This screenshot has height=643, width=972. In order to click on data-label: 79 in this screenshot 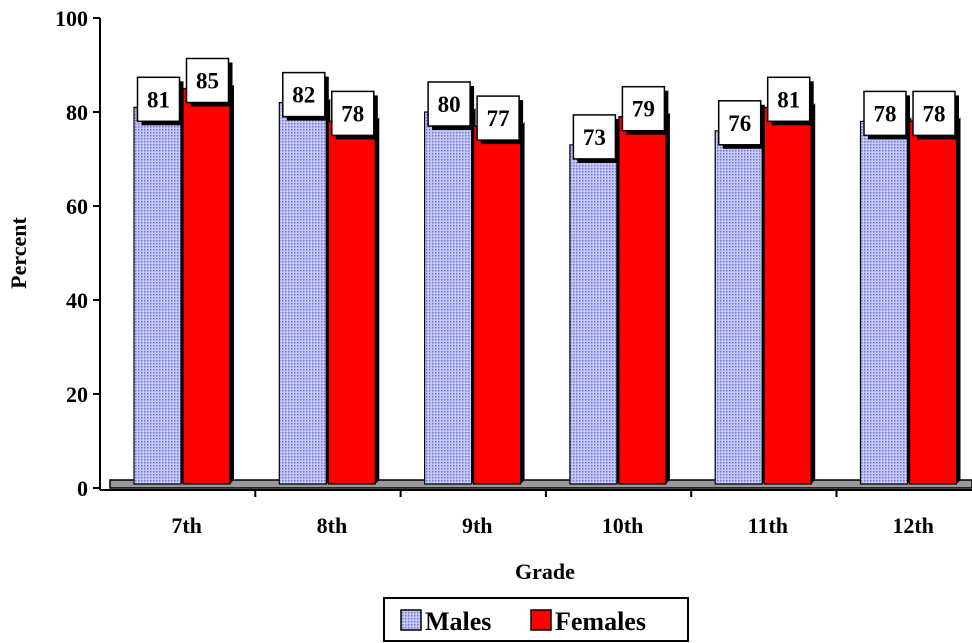, I will do `click(643, 109)`.